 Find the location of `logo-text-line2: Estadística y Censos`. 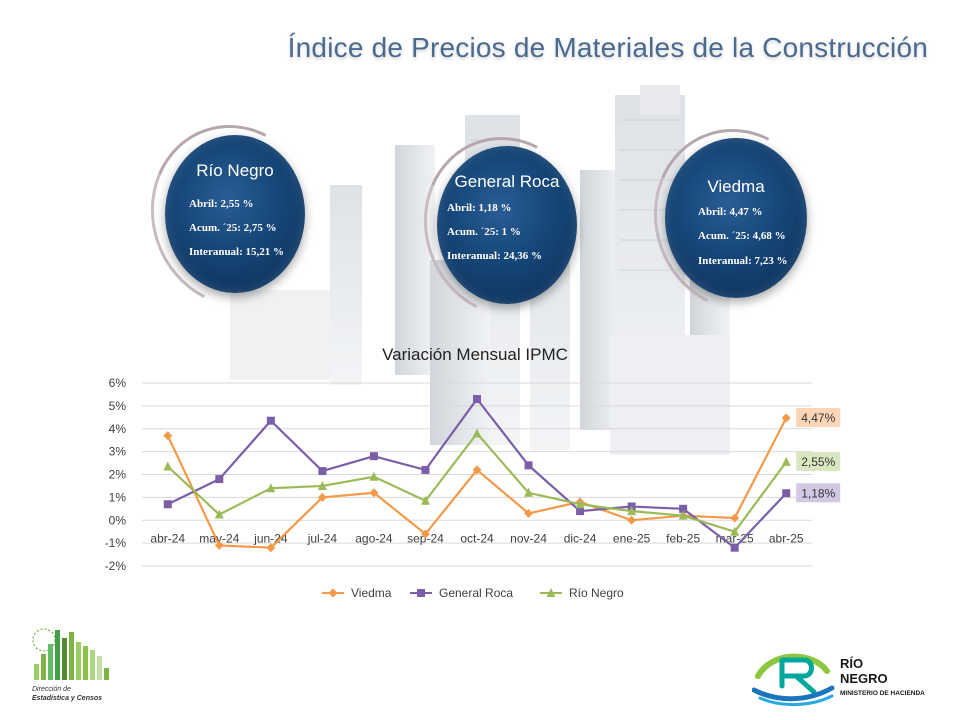

logo-text-line2: Estadística y Censos is located at coordinates (67, 698).